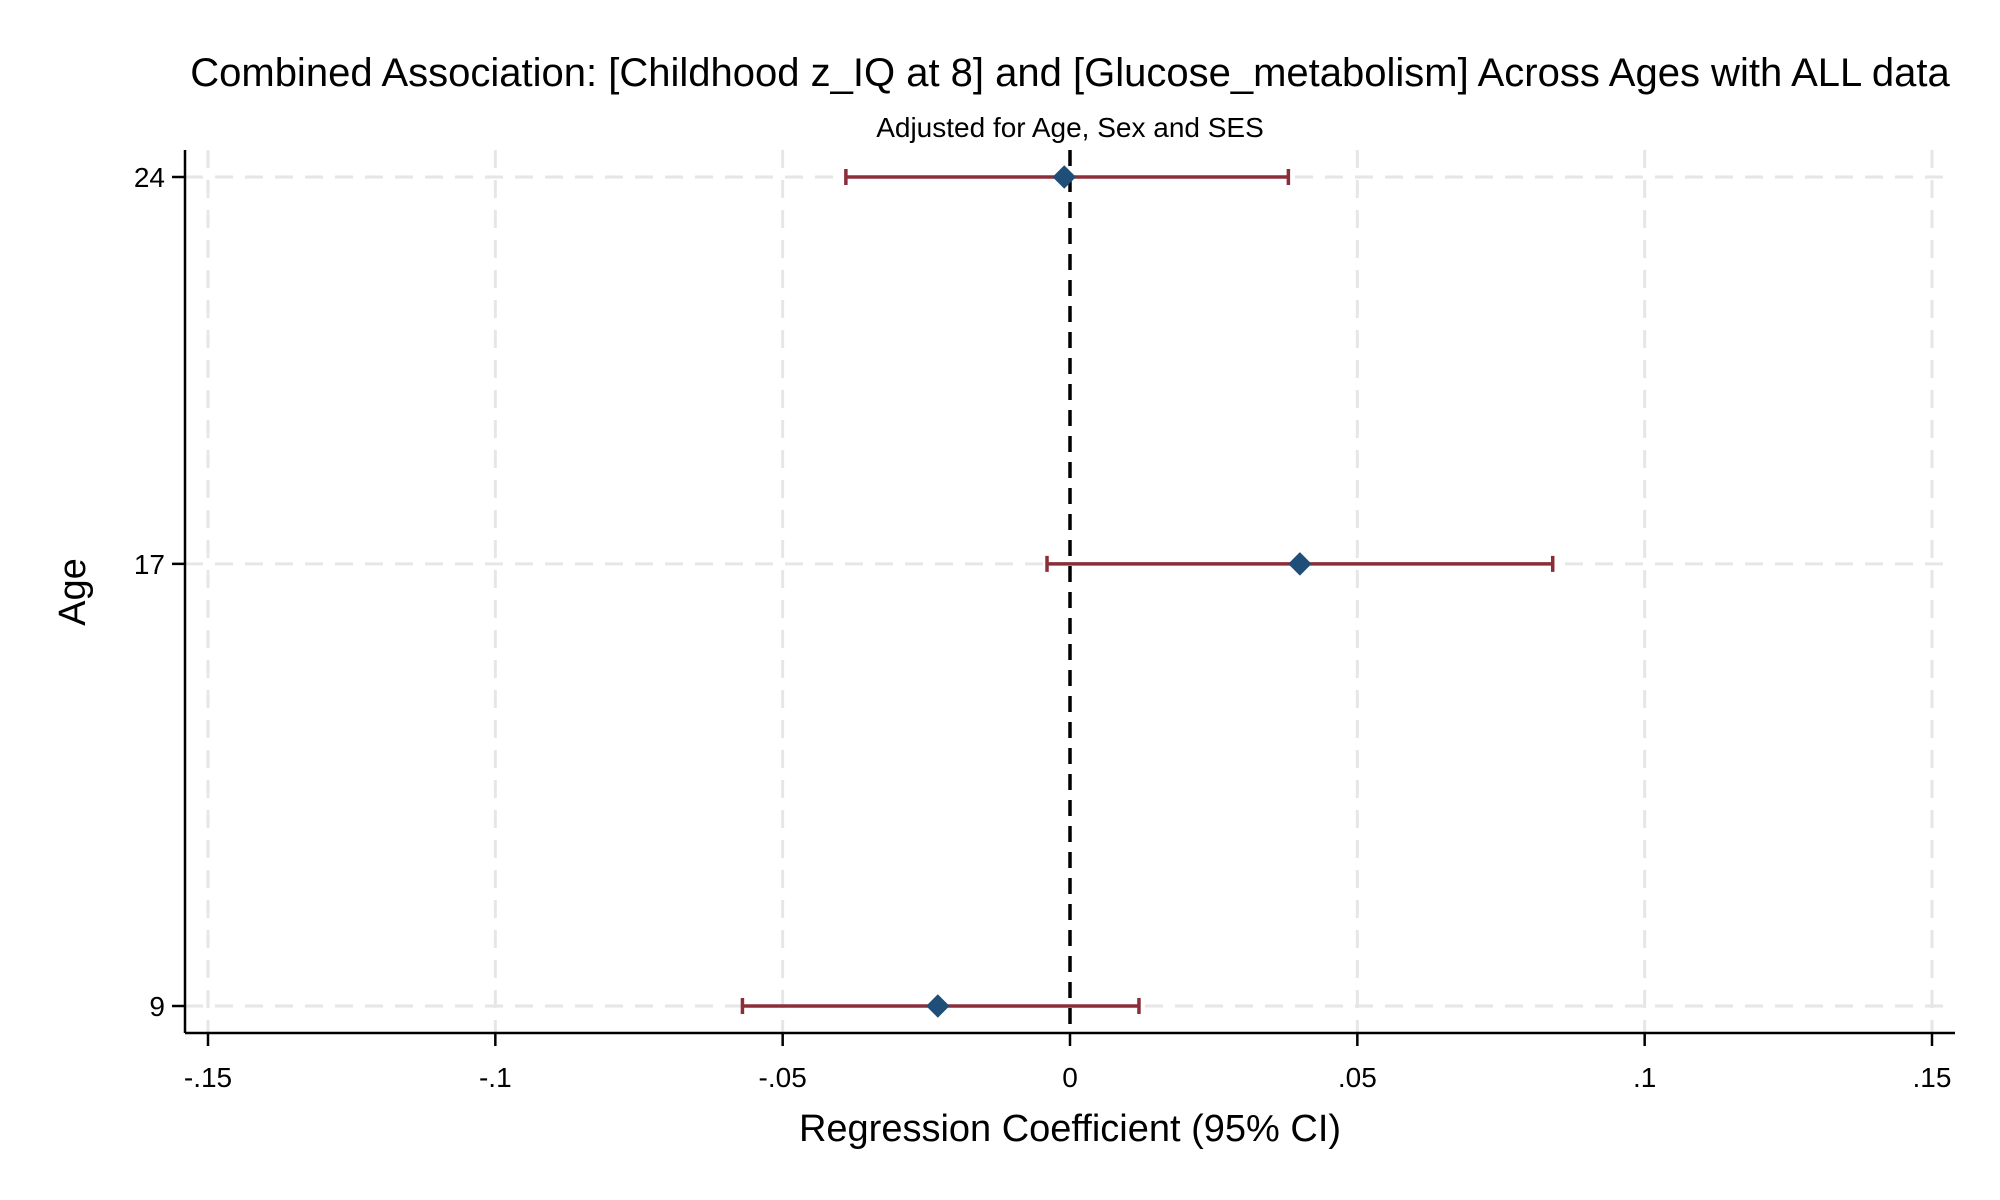 The image size is (2000, 1200). Describe the element at coordinates (783, 1077) in the screenshot. I see `x-tick-label: -.05` at that location.